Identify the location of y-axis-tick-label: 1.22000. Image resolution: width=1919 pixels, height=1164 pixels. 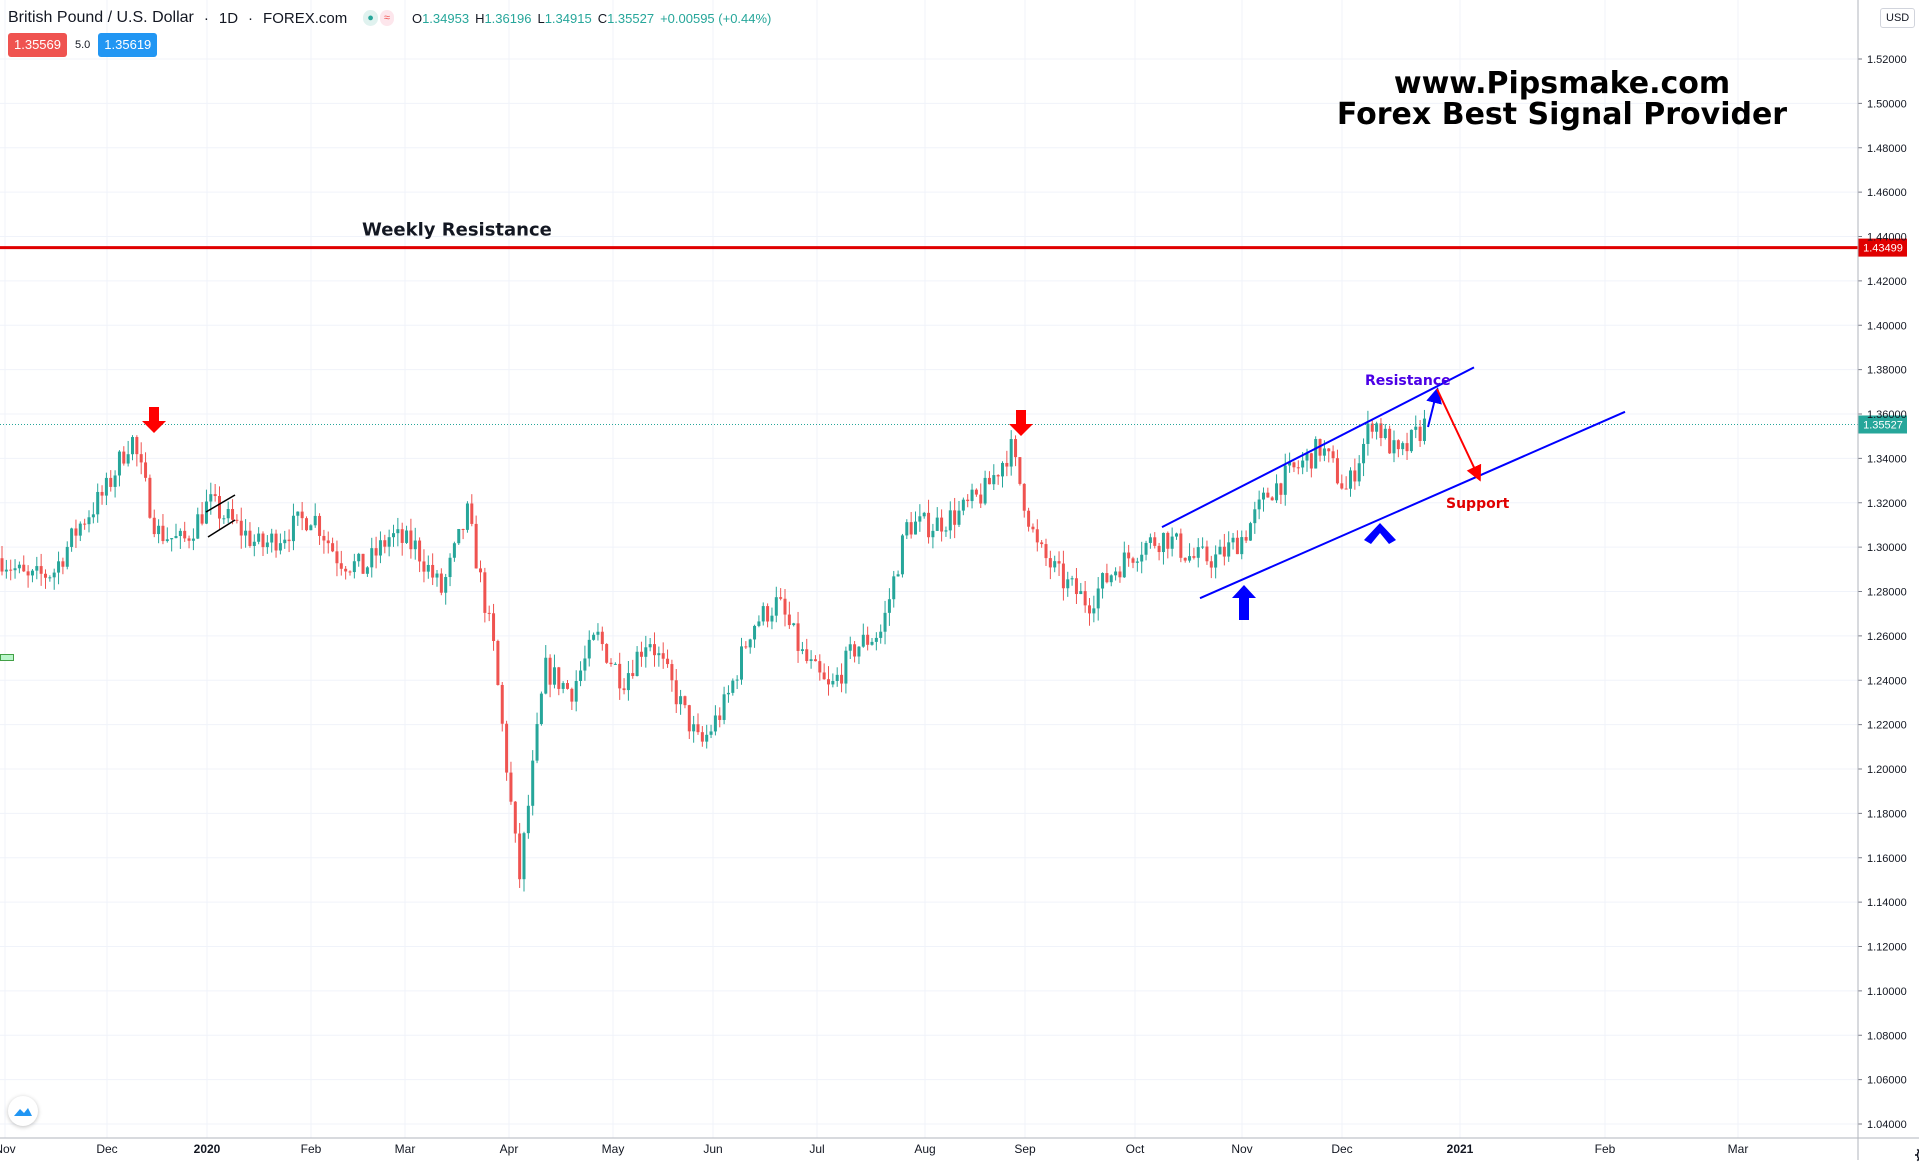
(1887, 726).